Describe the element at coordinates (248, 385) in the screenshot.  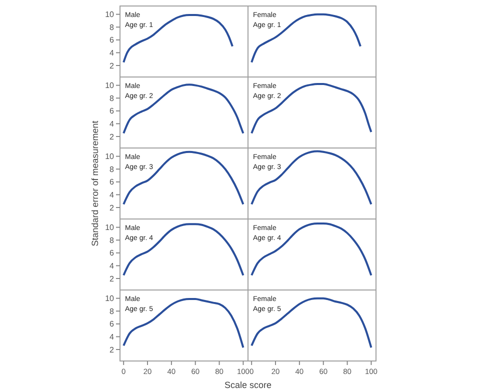
I see `x-axis-title: Scale score` at that location.